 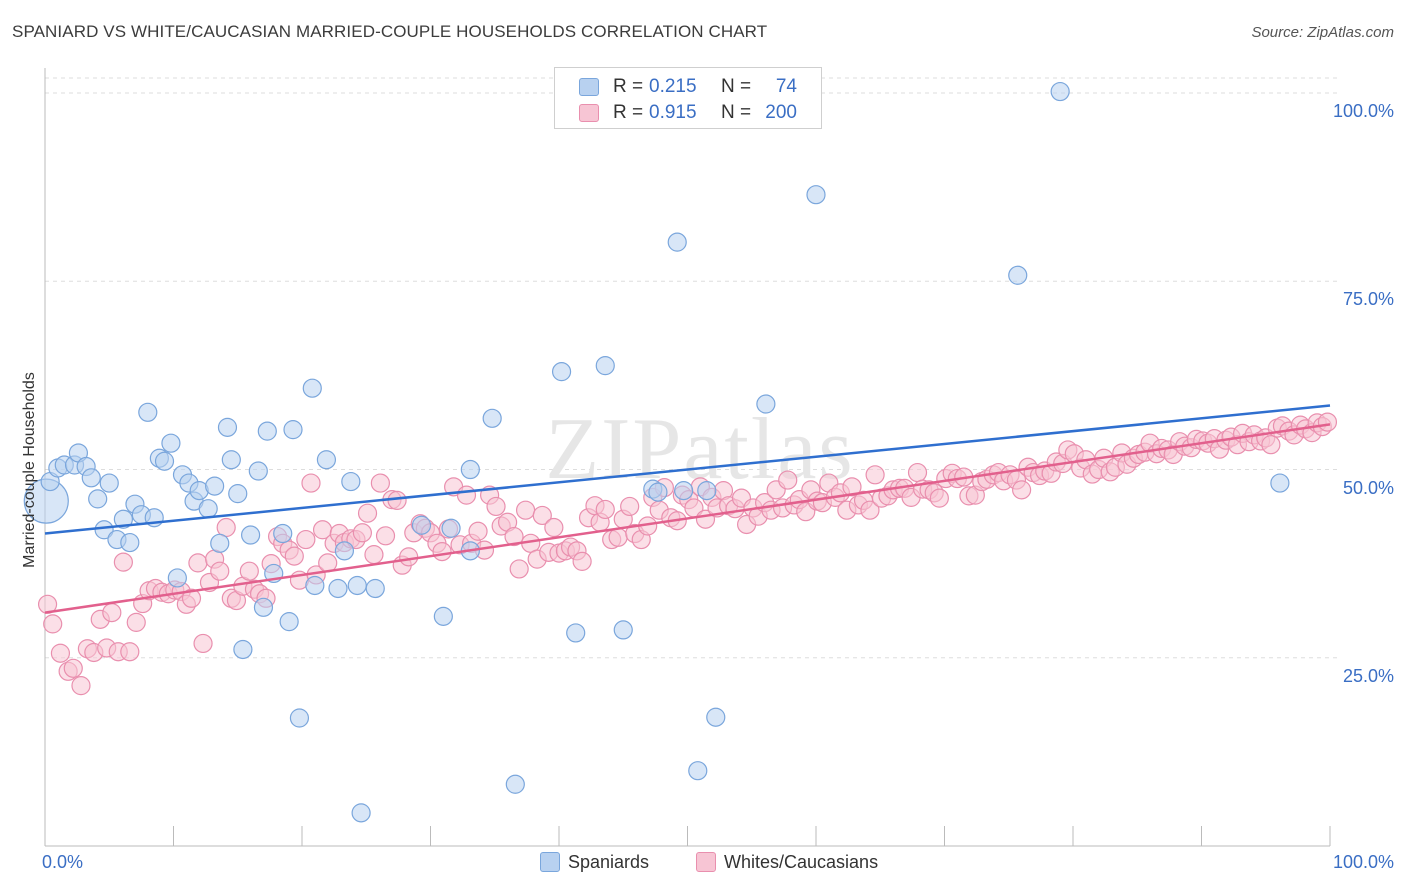 I want to click on bottom-legend-whites: Whites/Caucasians, so click(x=787, y=862).